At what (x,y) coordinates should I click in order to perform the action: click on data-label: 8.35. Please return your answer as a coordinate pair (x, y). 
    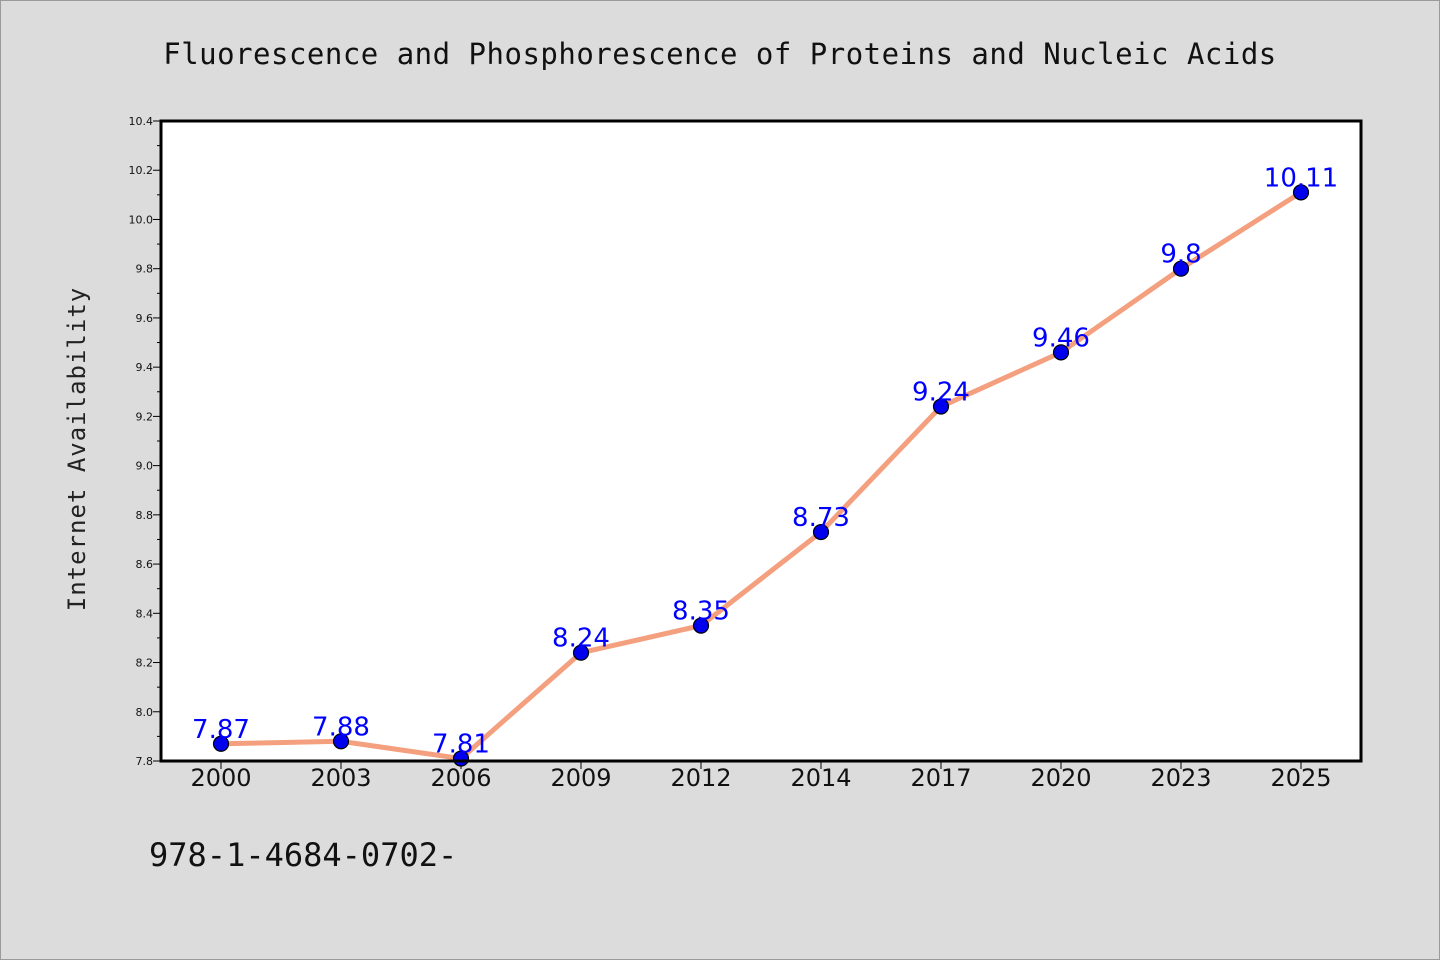
    Looking at the image, I should click on (701, 612).